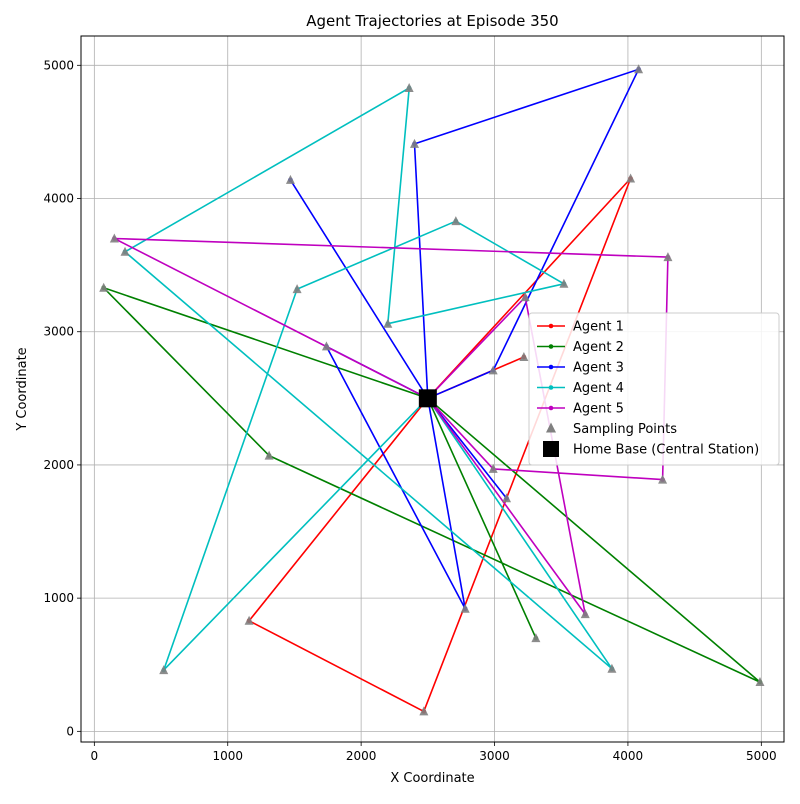 This screenshot has width=800, height=804. I want to click on legend-box, so click(654, 389).